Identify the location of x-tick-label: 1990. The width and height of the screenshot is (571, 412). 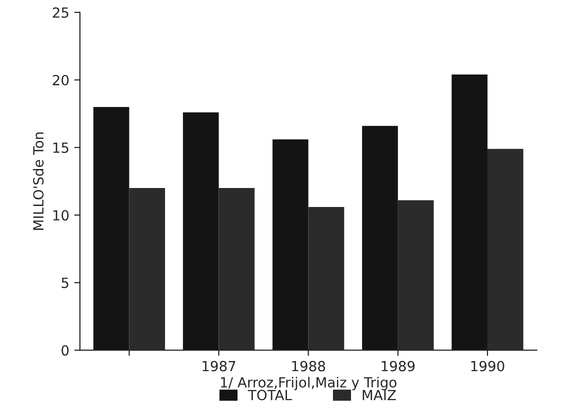
(487, 366).